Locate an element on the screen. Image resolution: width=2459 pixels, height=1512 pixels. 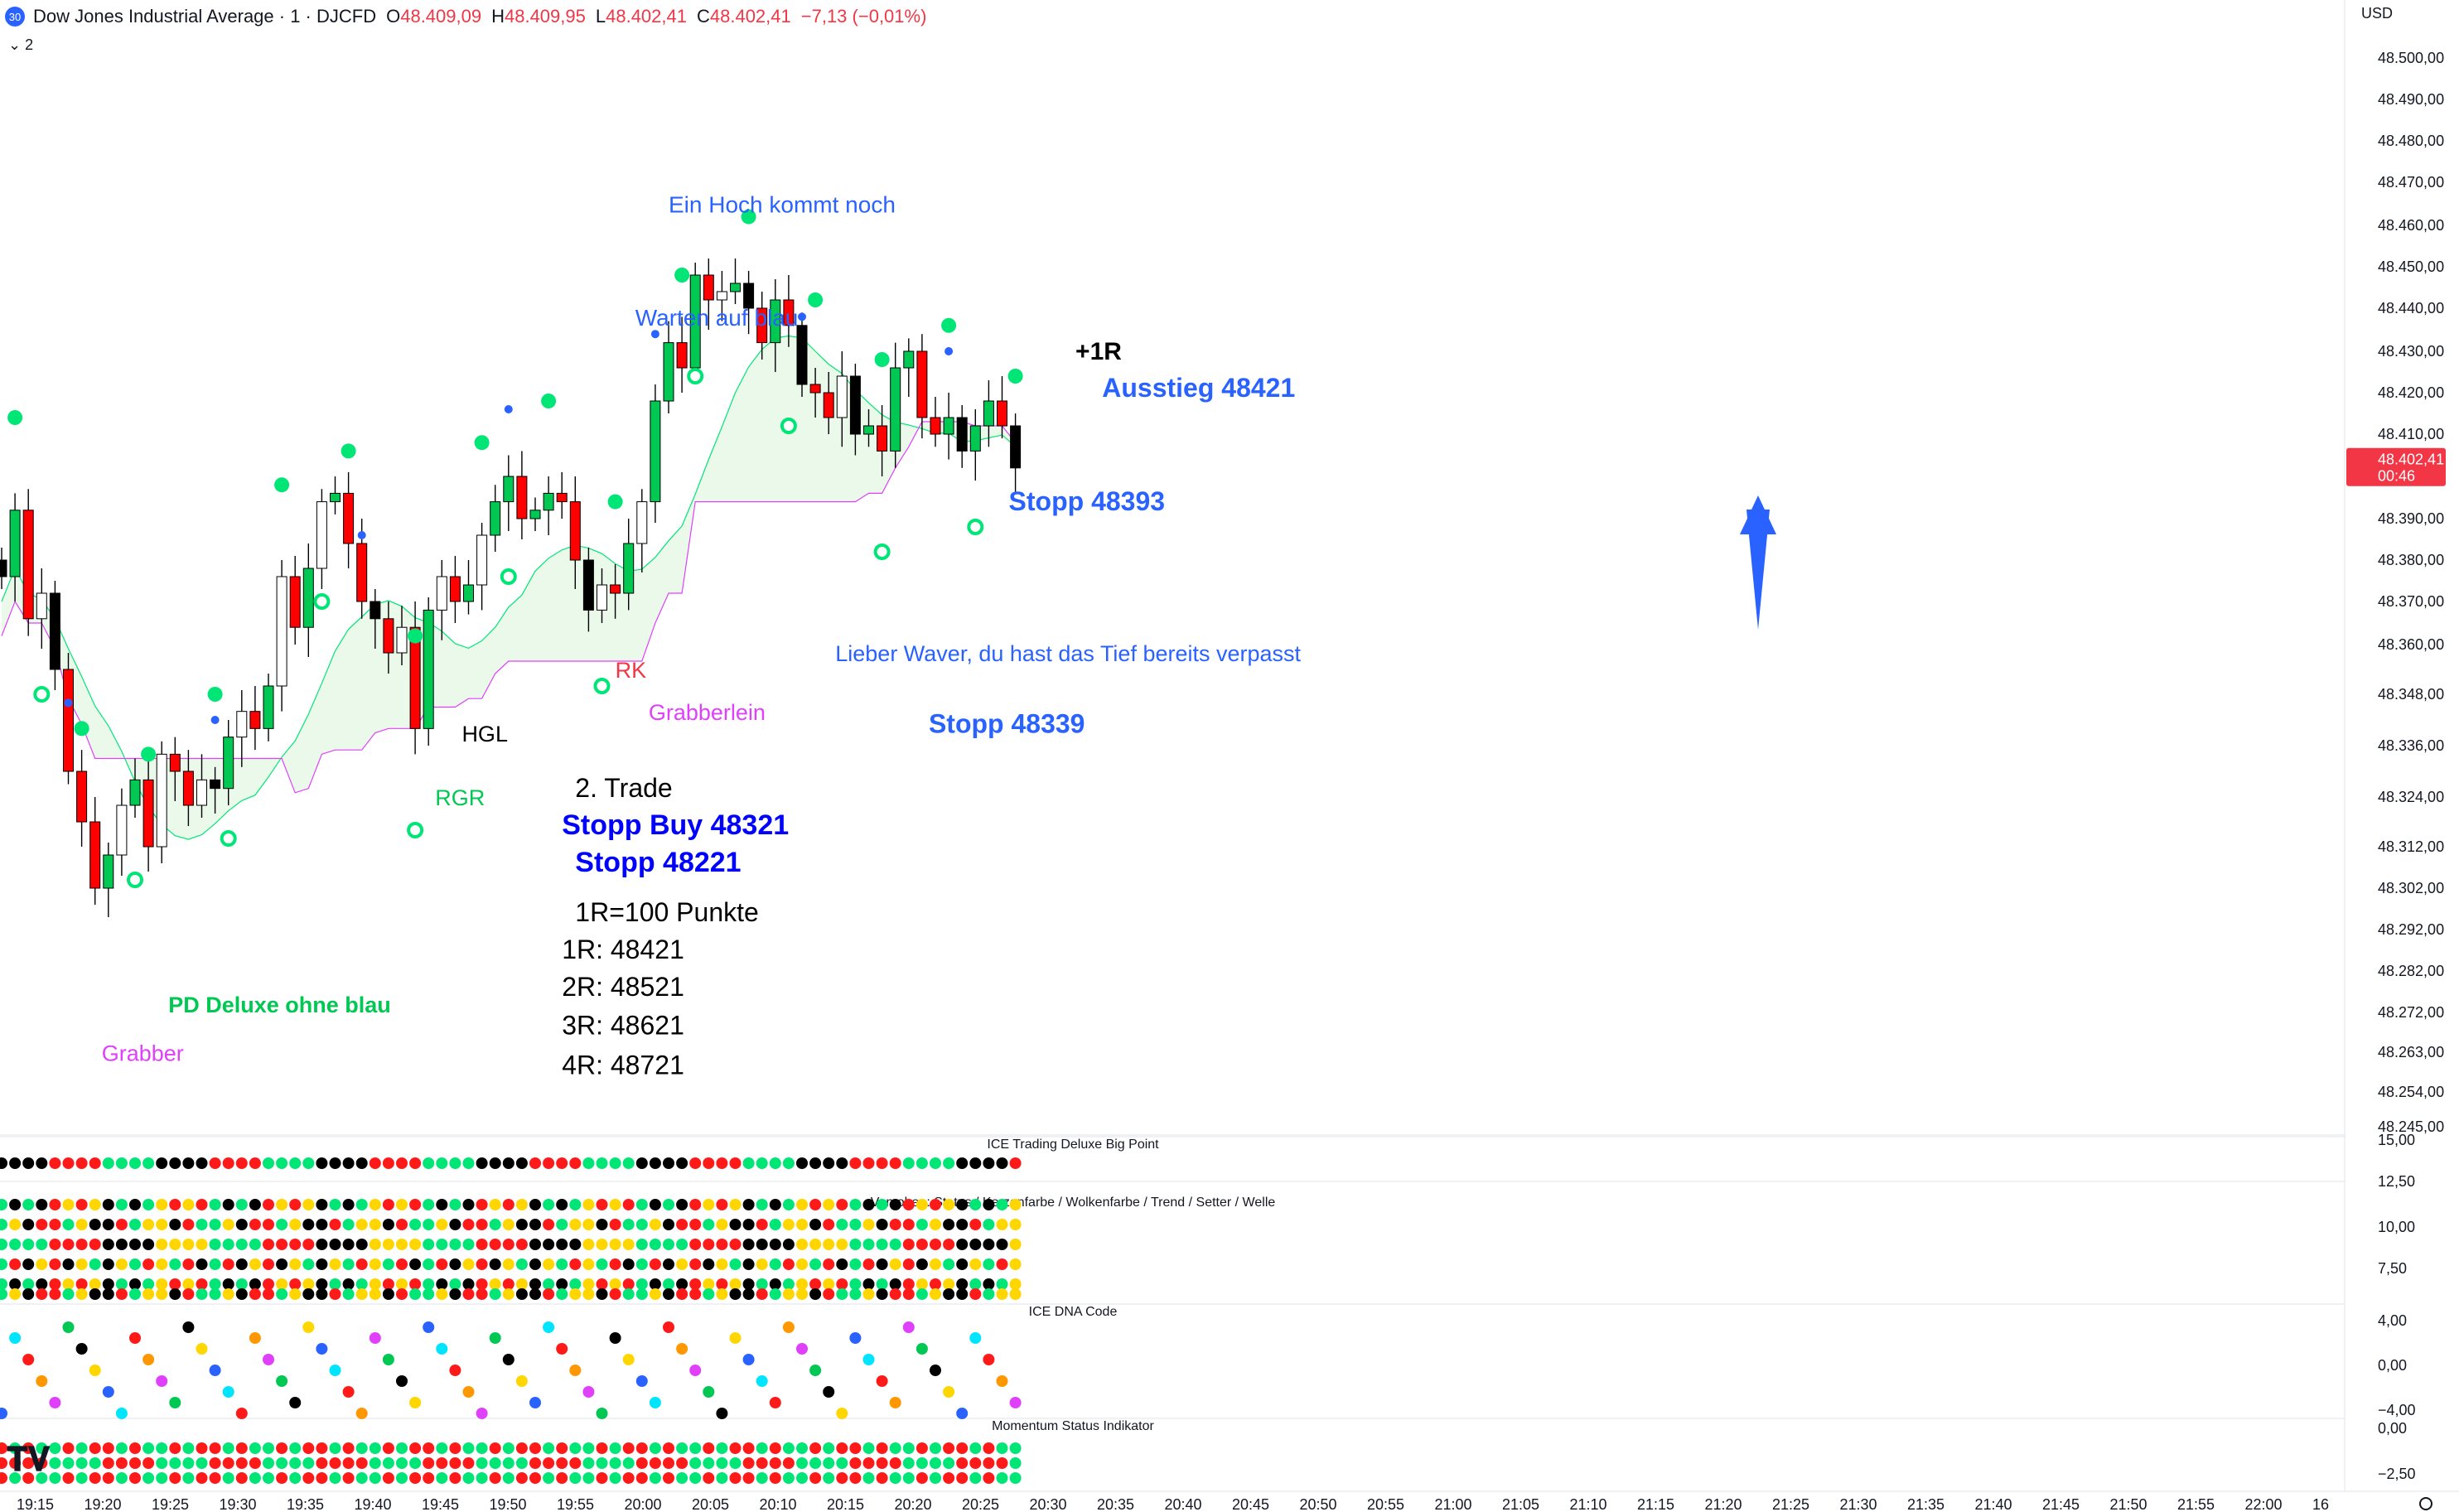
currency-label: USD is located at coordinates (2378, 13).